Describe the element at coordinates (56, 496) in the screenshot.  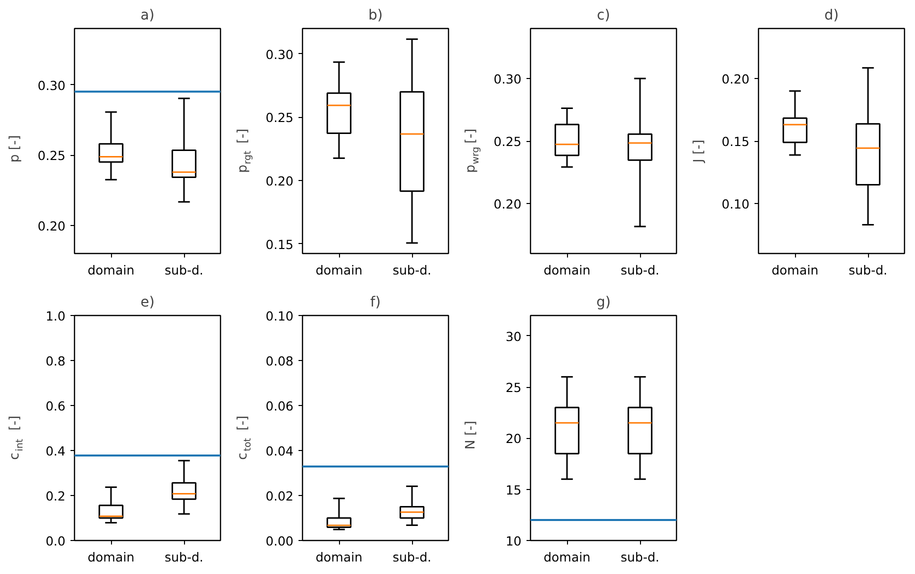
I see `y-tick-label: 0.2` at that location.